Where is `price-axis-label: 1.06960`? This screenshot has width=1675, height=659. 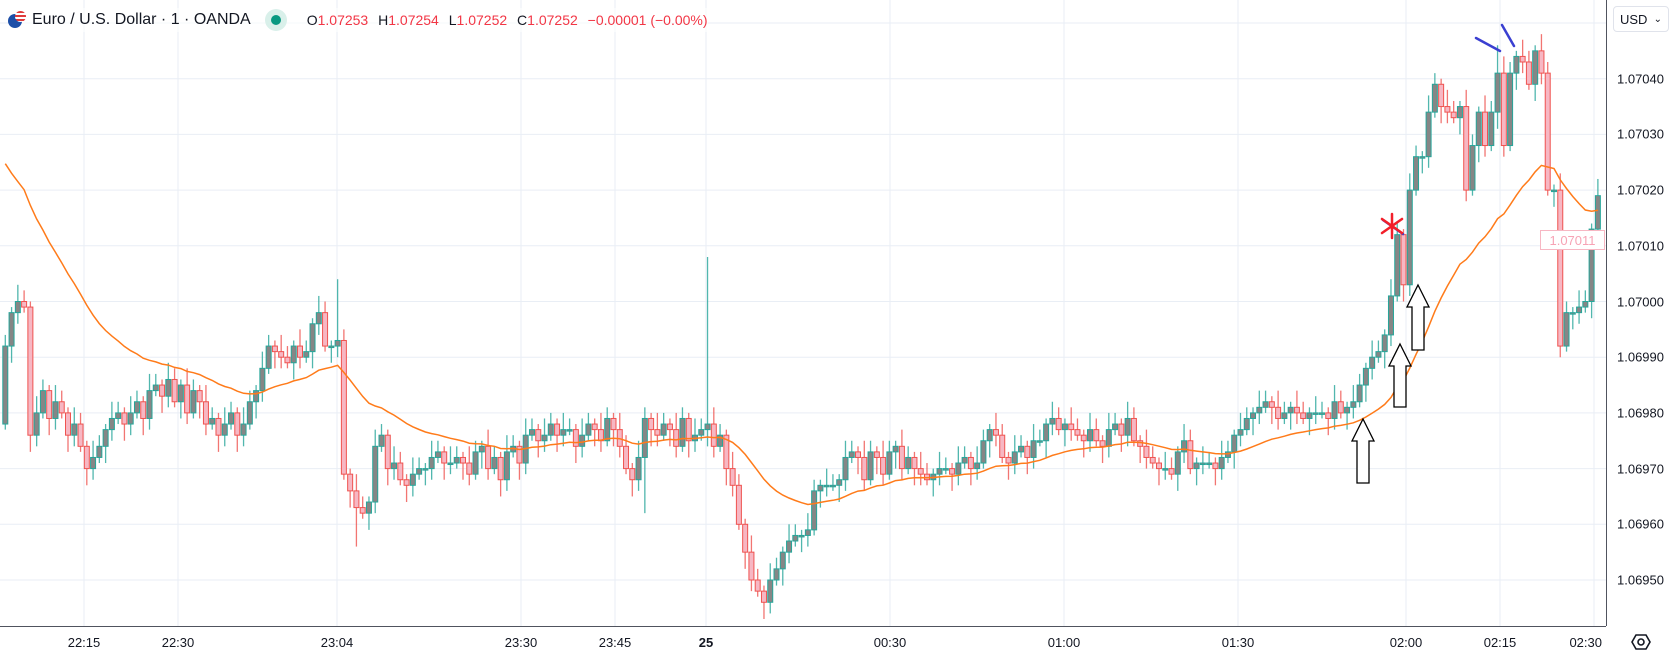
price-axis-label: 1.06960 is located at coordinates (1640, 524).